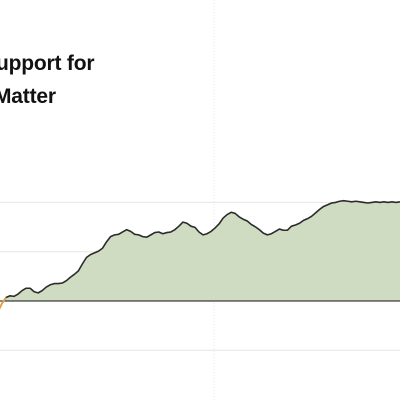  Describe the element at coordinates (3, 303) in the screenshot. I see `series-line-start-segment` at that location.